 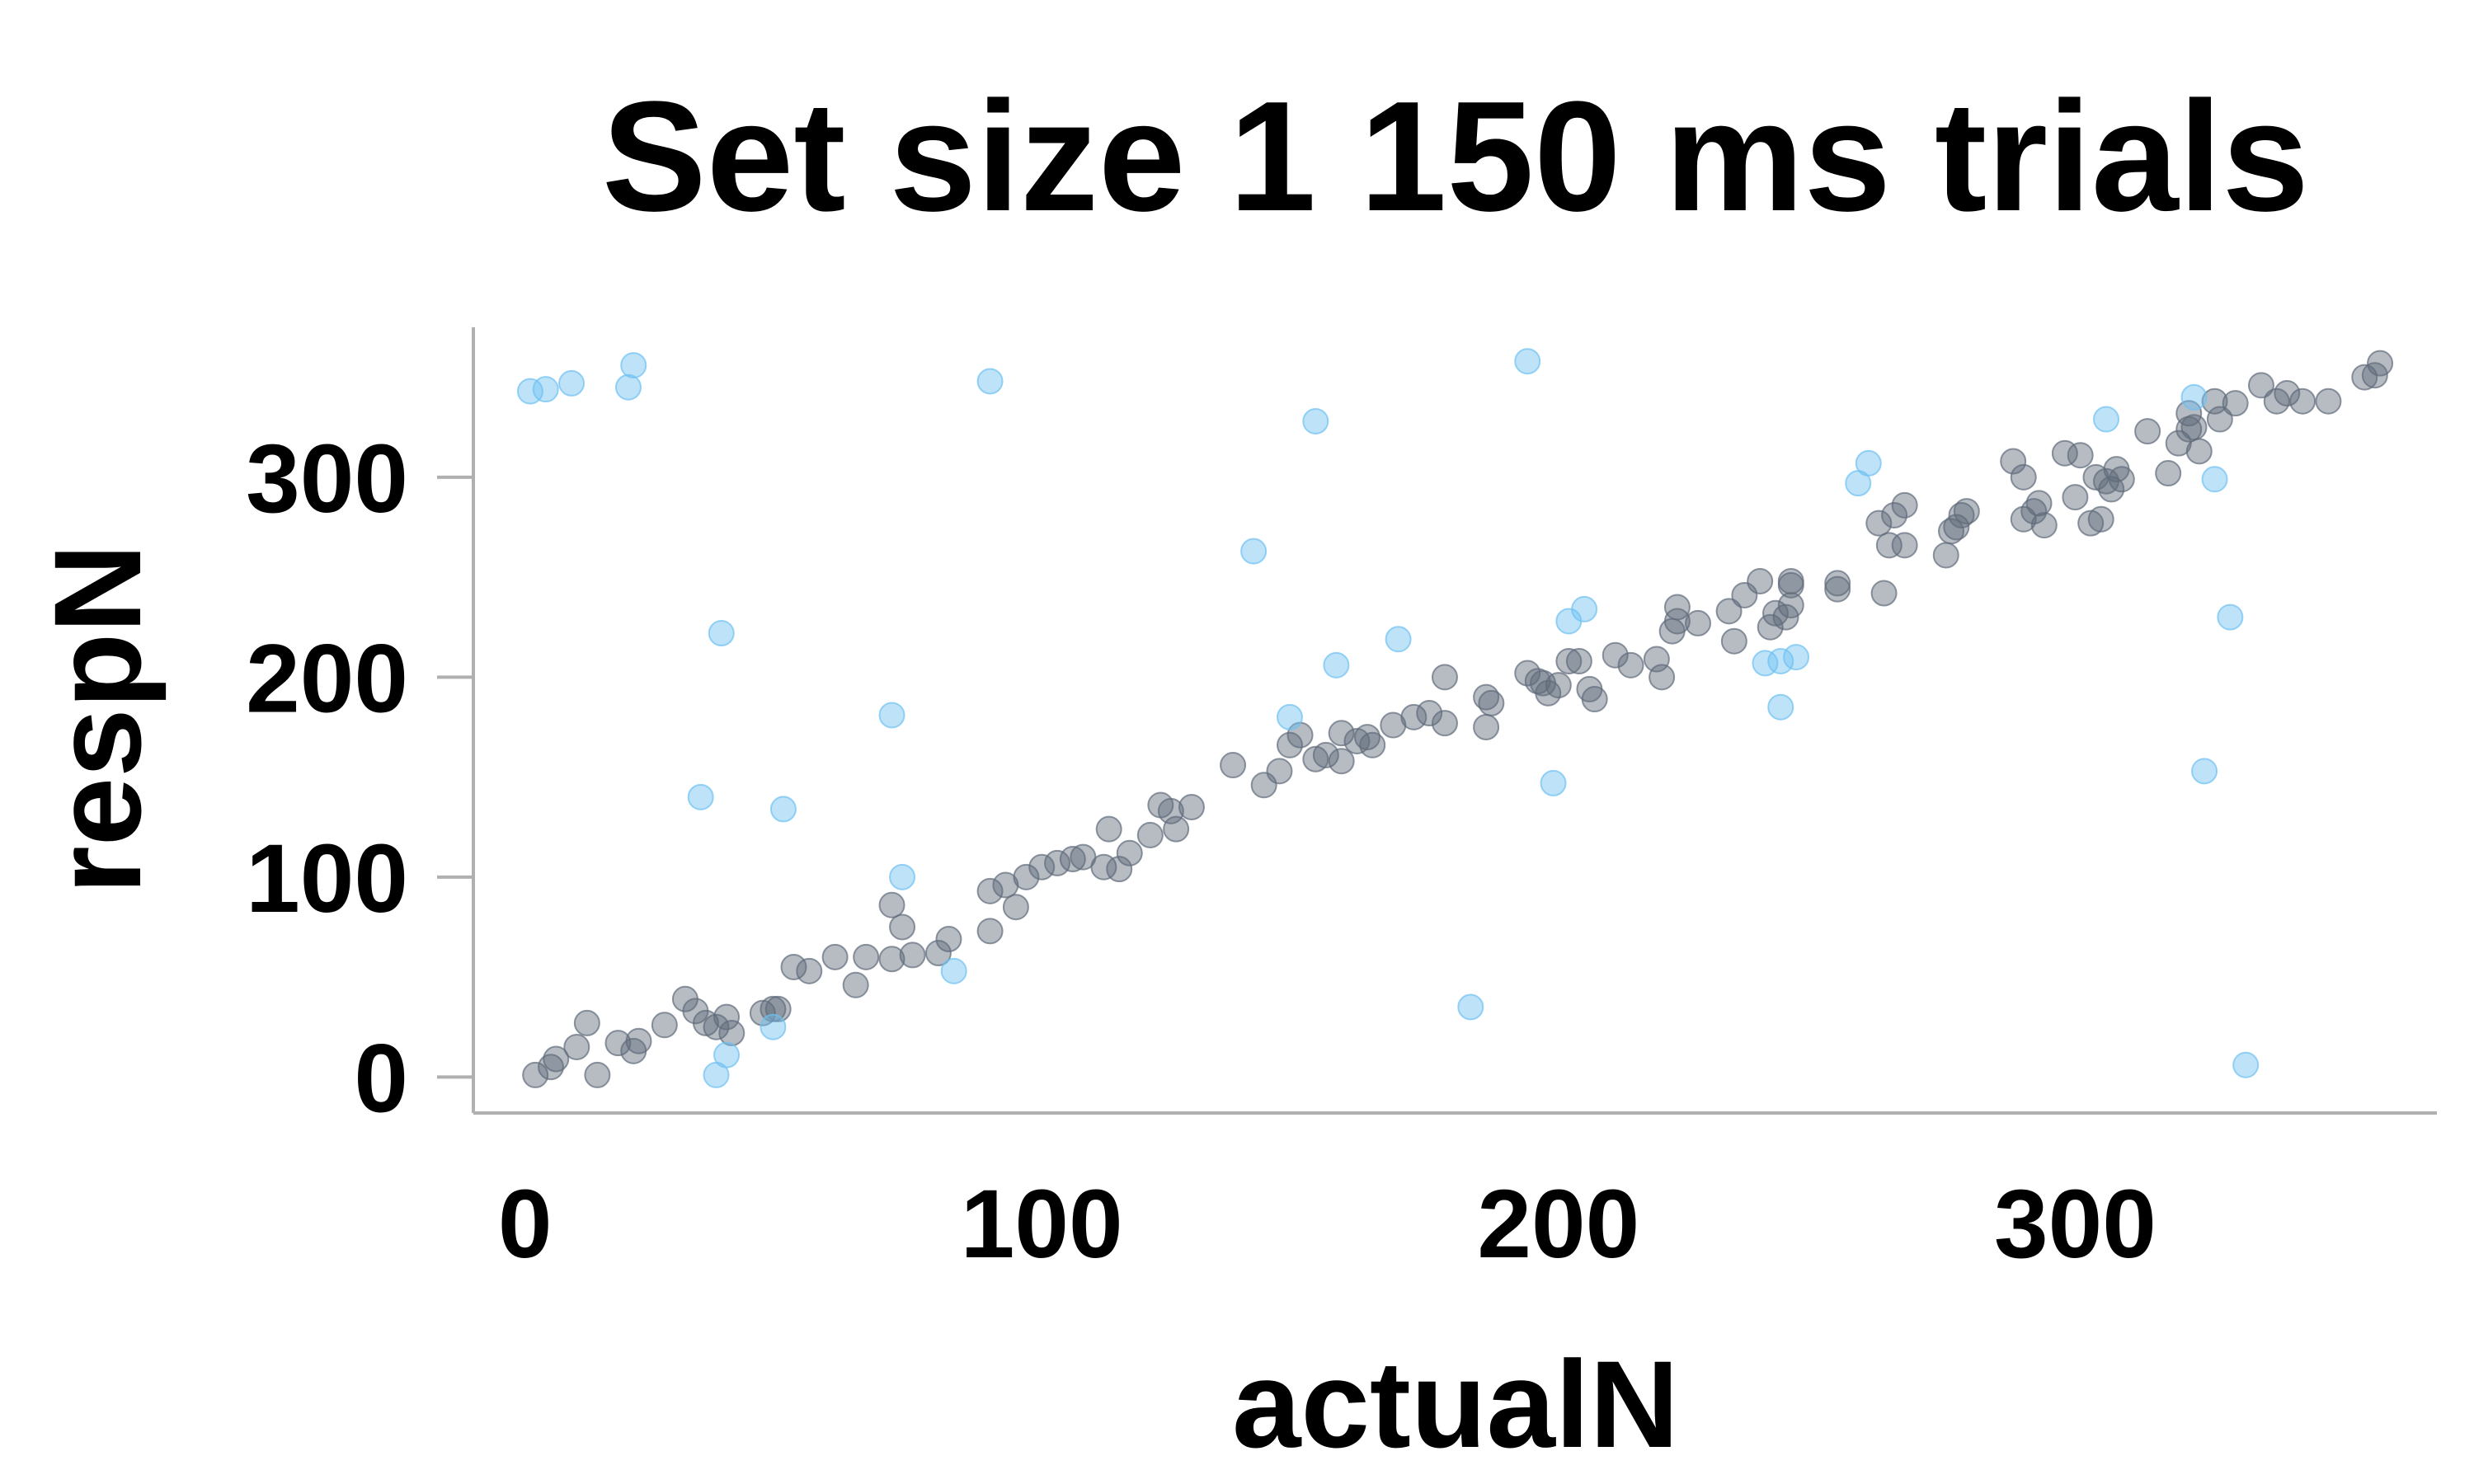 I want to click on x-tick-label: 100, so click(x=1042, y=1224).